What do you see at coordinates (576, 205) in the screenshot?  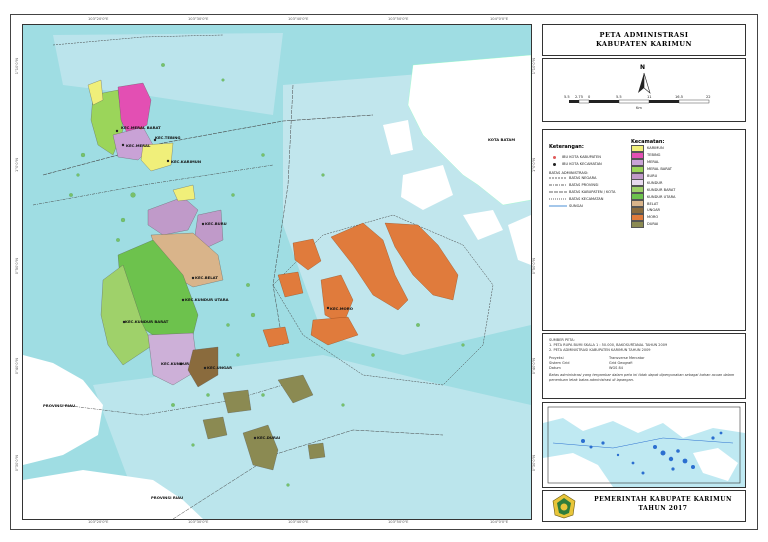 I see `legend-river-label: SUNGAI` at bounding box center [576, 205].